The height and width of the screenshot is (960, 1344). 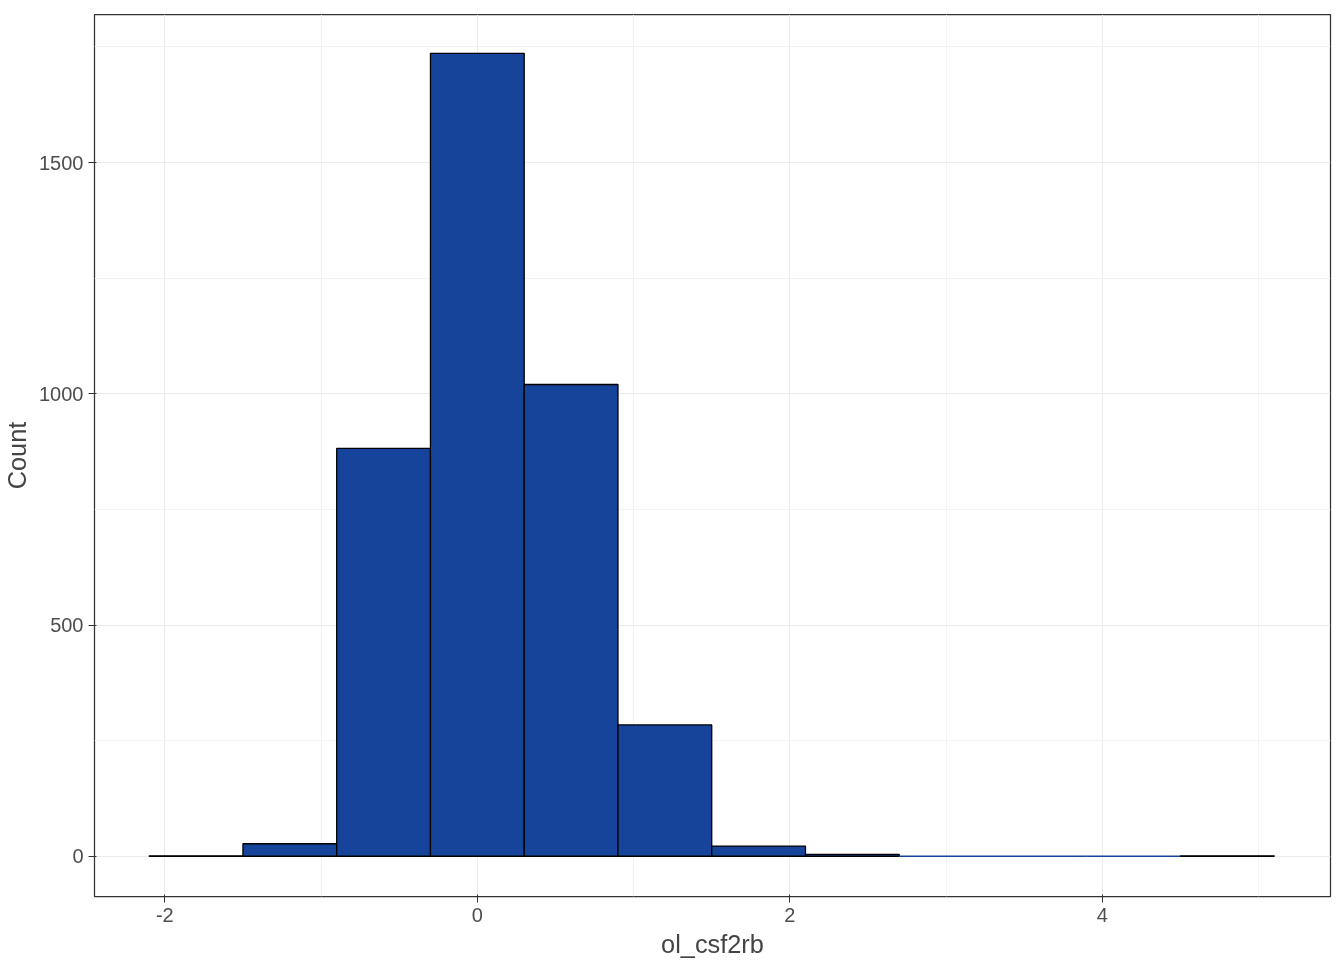 What do you see at coordinates (164, 914) in the screenshot?
I see `x-tick-label: -2` at bounding box center [164, 914].